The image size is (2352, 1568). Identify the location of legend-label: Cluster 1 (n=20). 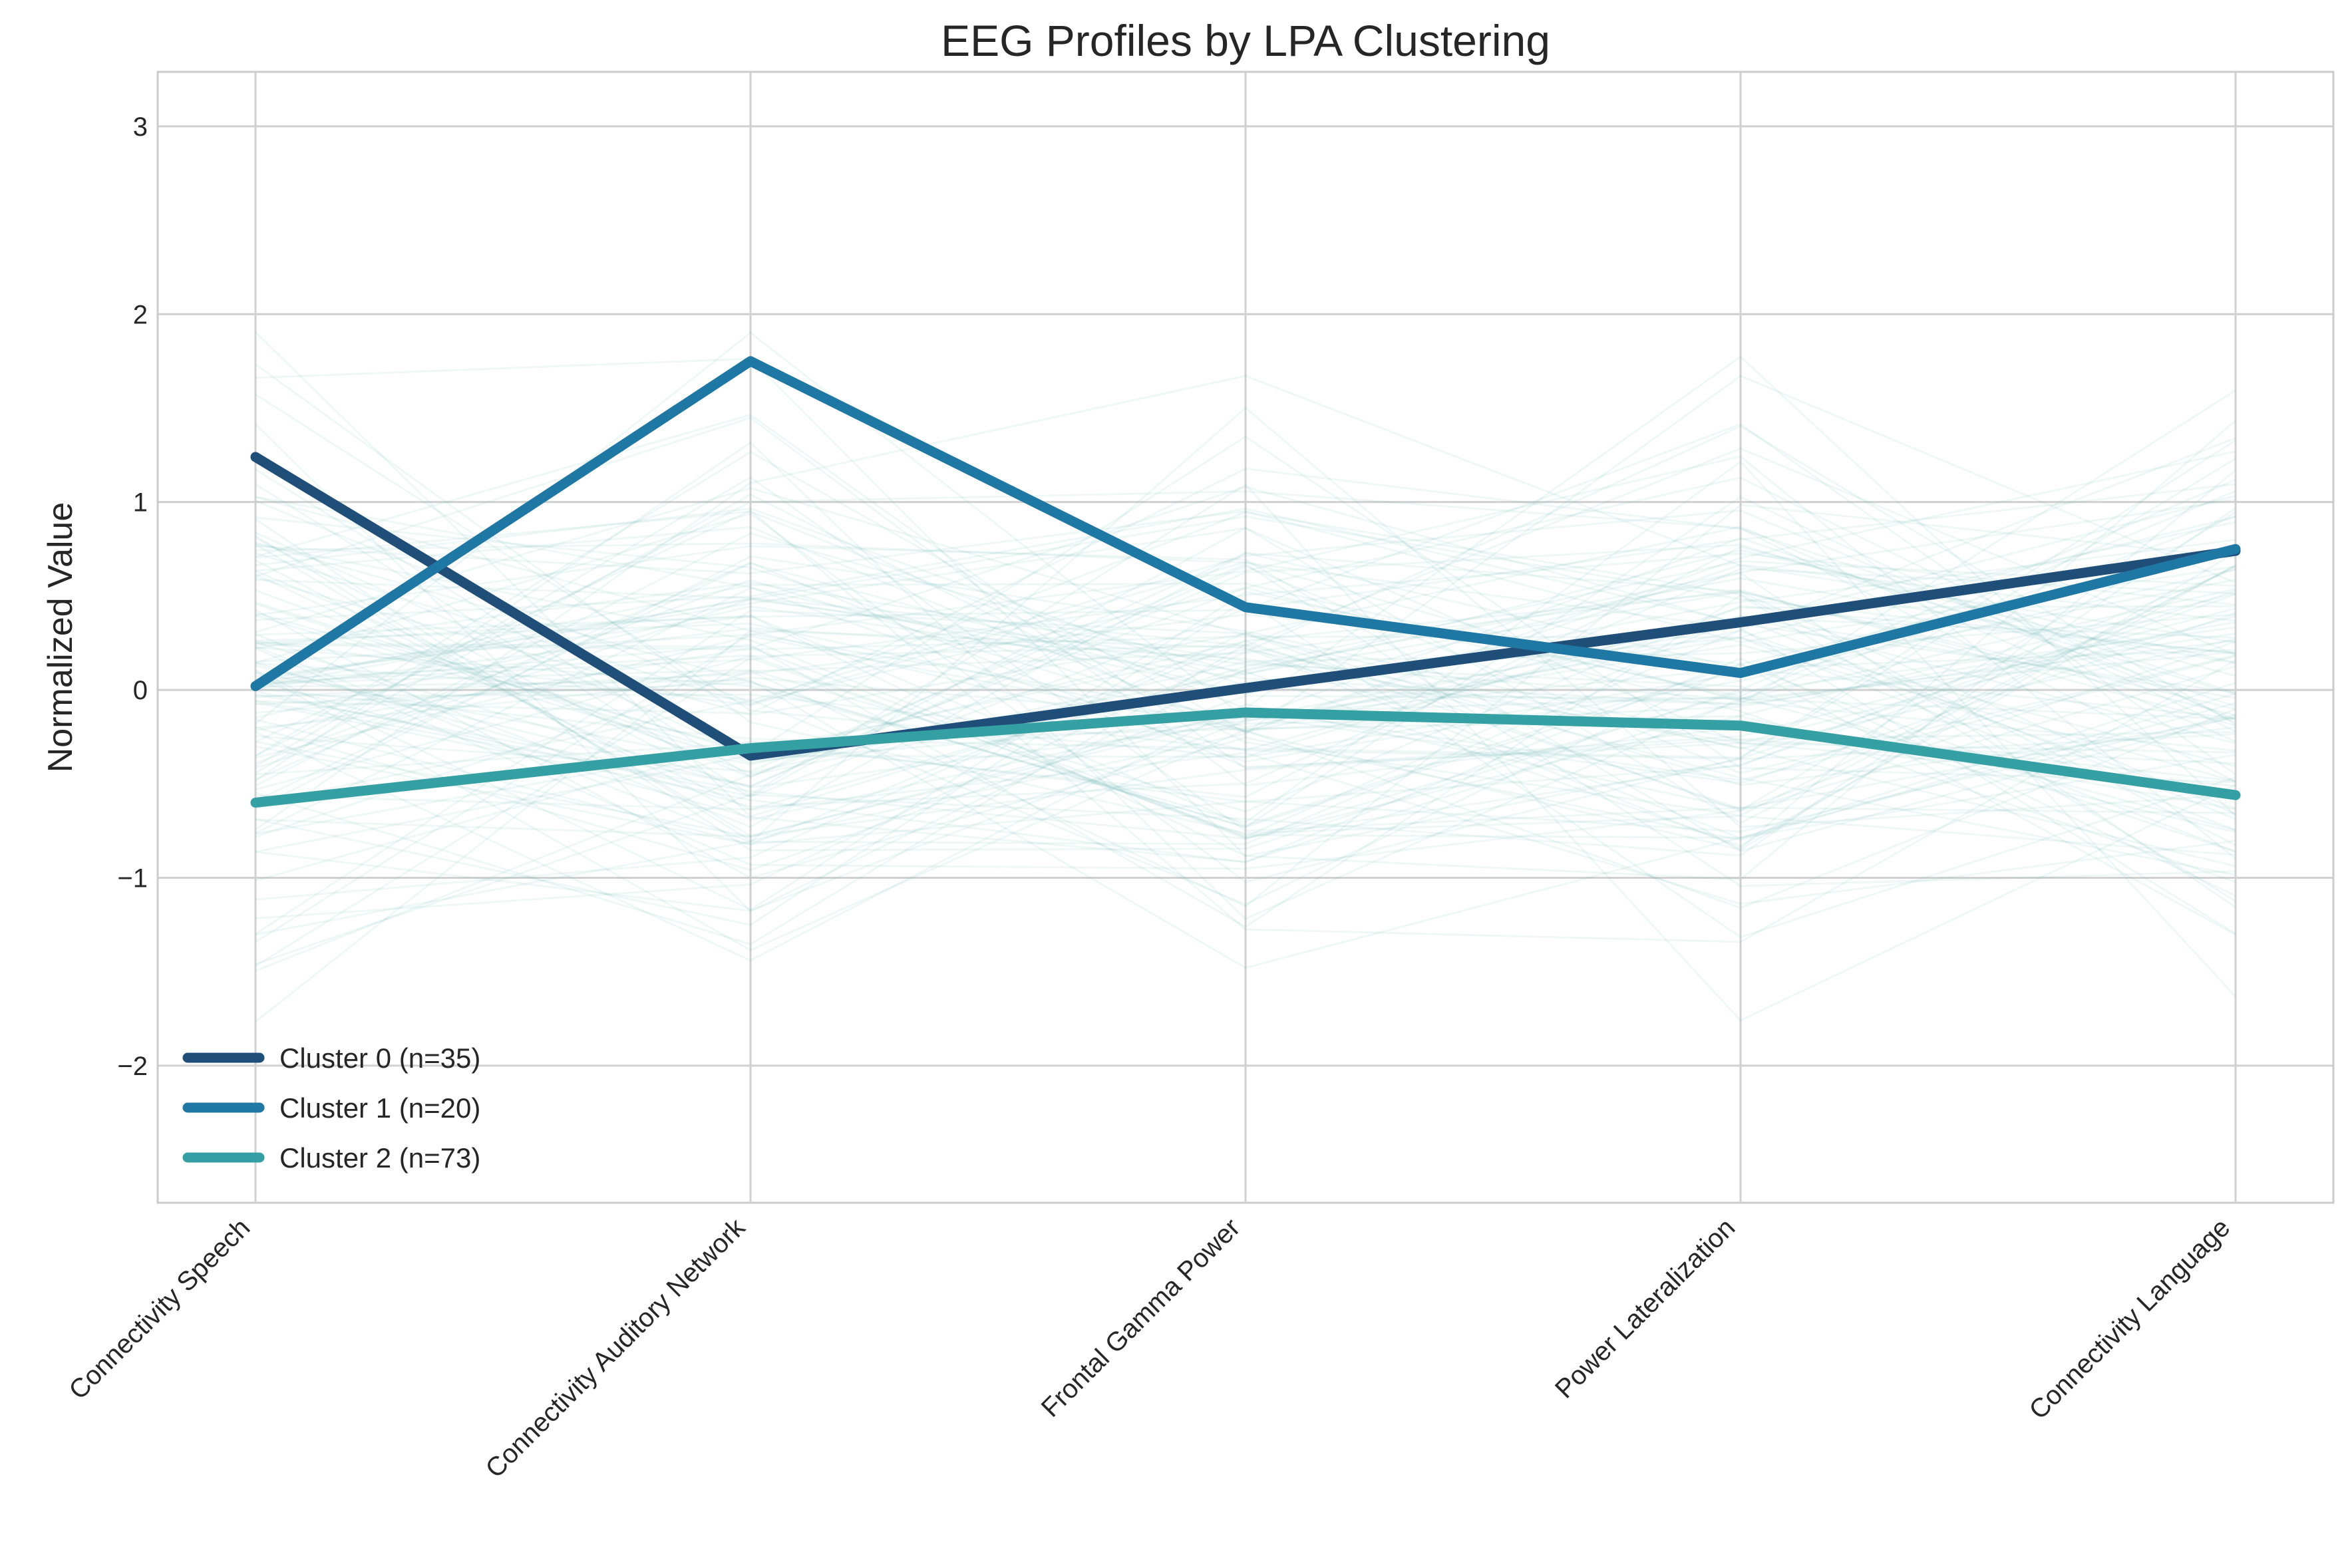
(380, 1108).